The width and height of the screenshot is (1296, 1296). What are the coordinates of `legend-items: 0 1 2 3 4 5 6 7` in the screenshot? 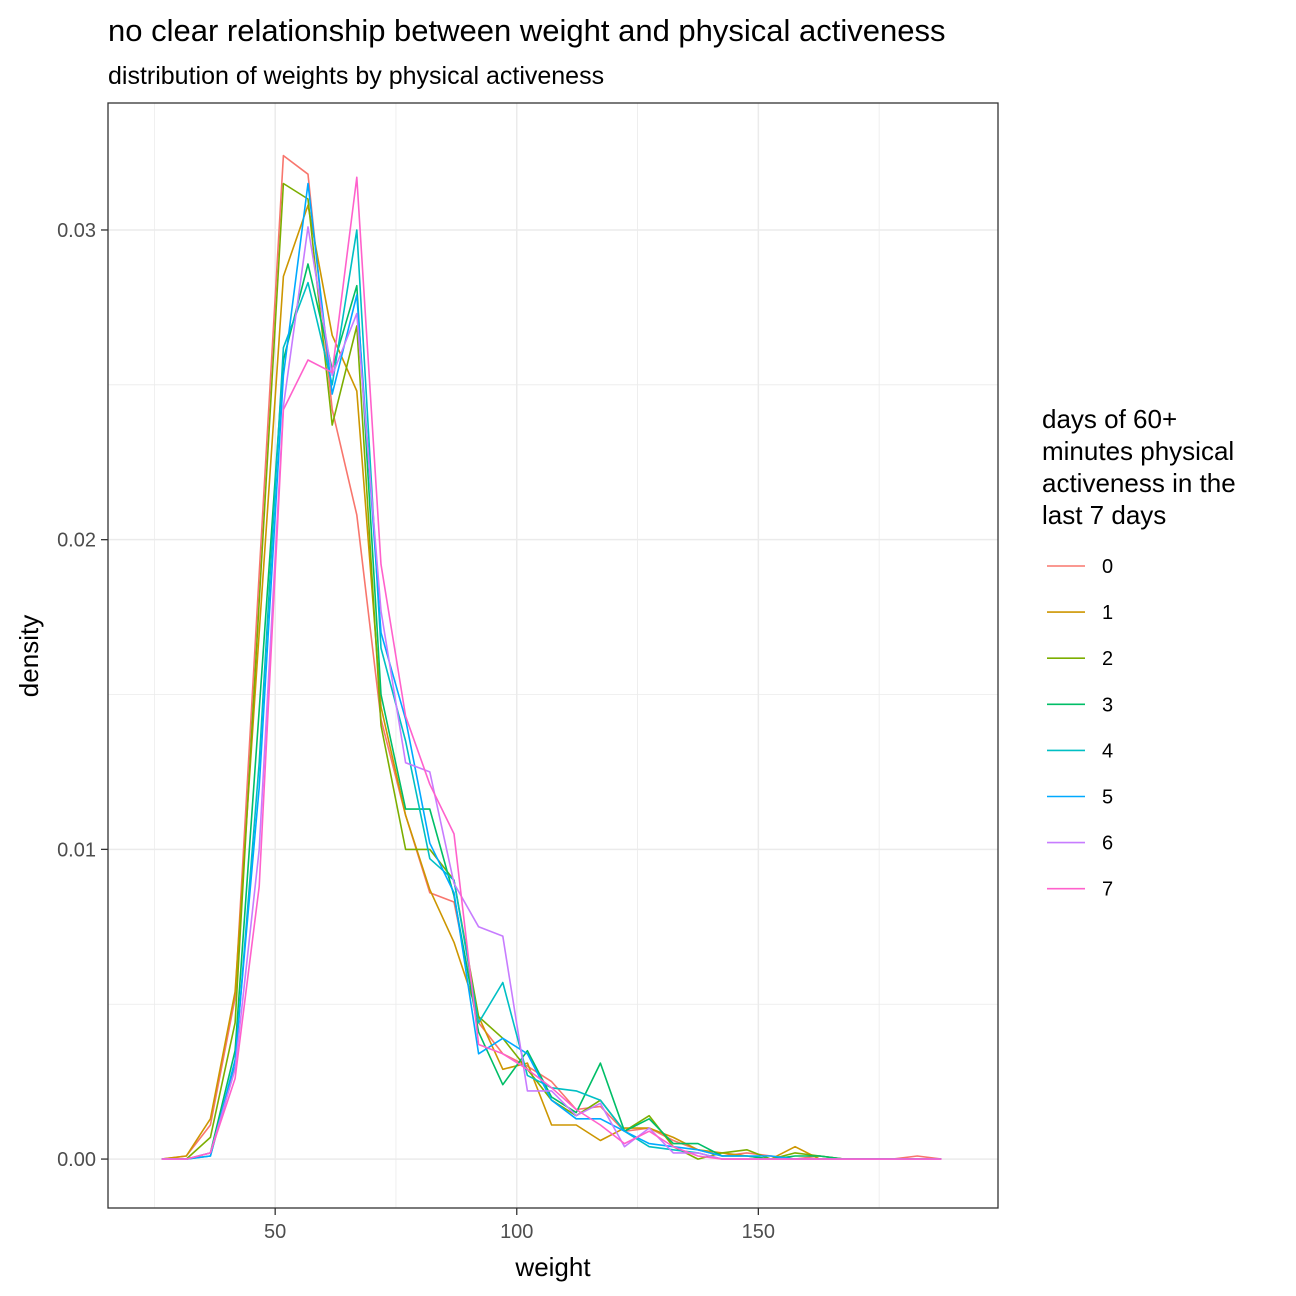 It's located at (1080, 728).